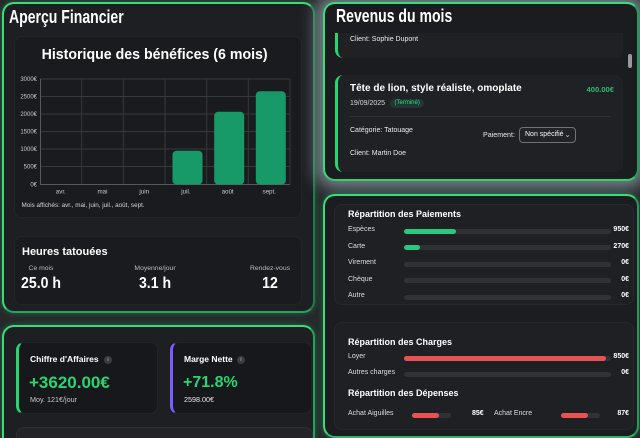 Image resolution: width=640 pixels, height=438 pixels. What do you see at coordinates (28, 80) in the screenshot?
I see `svg-text: 3000€` at bounding box center [28, 80].